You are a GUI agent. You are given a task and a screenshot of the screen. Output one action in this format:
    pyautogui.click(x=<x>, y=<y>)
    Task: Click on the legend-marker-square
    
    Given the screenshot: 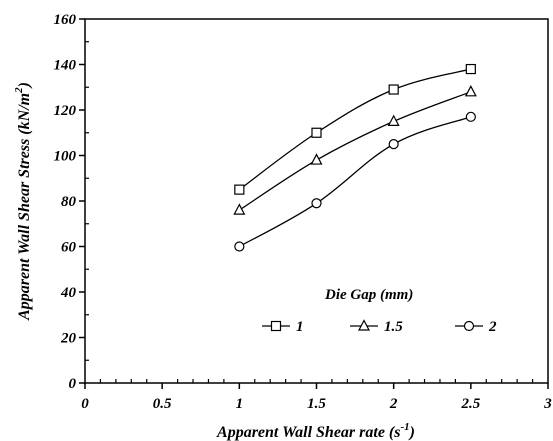 What is the action you would take?
    pyautogui.click(x=276, y=326)
    